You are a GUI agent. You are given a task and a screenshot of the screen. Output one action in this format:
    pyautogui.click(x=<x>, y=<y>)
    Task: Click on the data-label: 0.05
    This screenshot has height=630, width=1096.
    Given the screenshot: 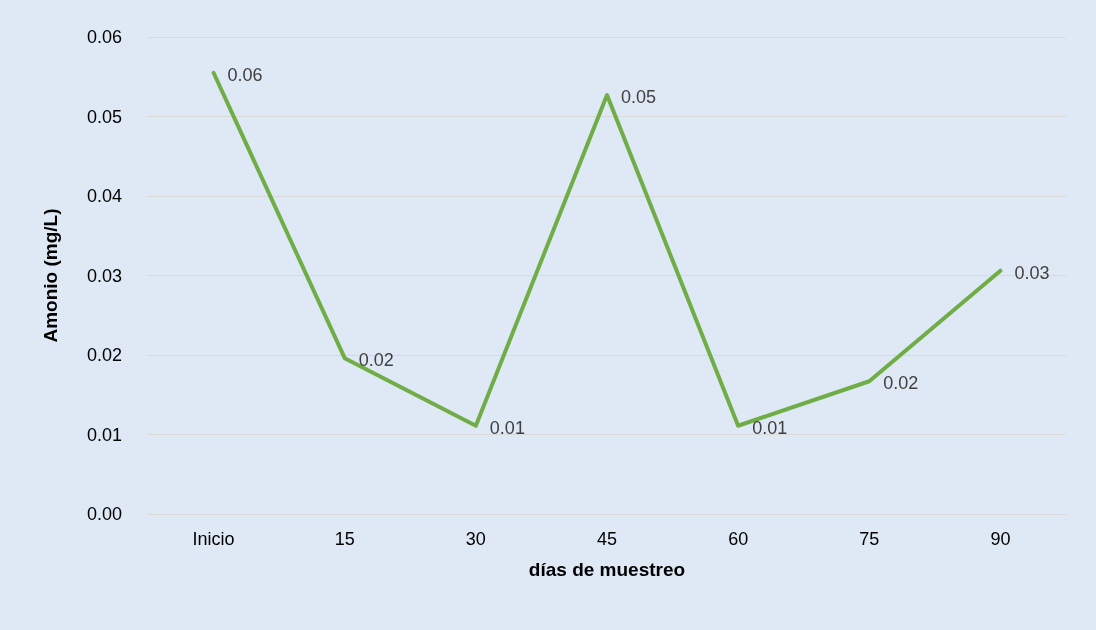 What is the action you would take?
    pyautogui.click(x=639, y=97)
    